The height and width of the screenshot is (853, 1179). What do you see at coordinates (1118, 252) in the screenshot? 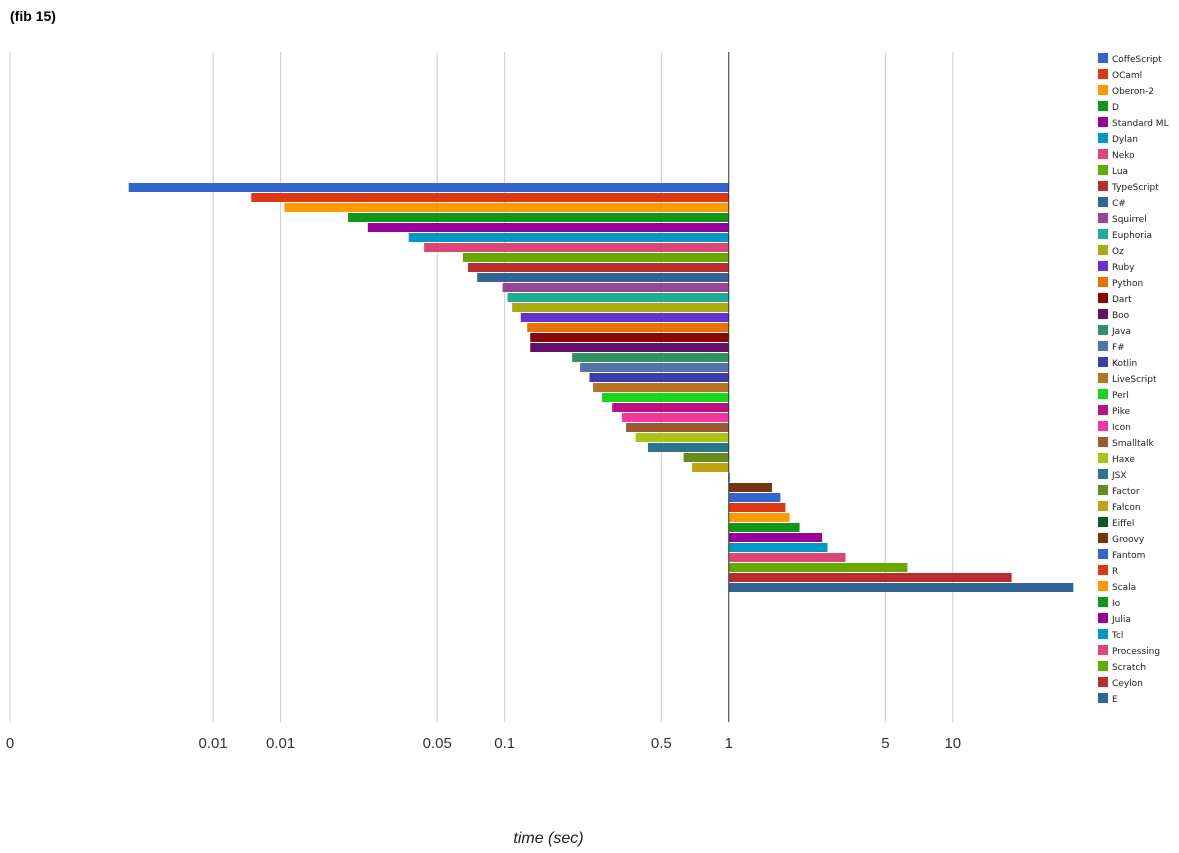
I see `legend-label-oz: Oz` at bounding box center [1118, 252].